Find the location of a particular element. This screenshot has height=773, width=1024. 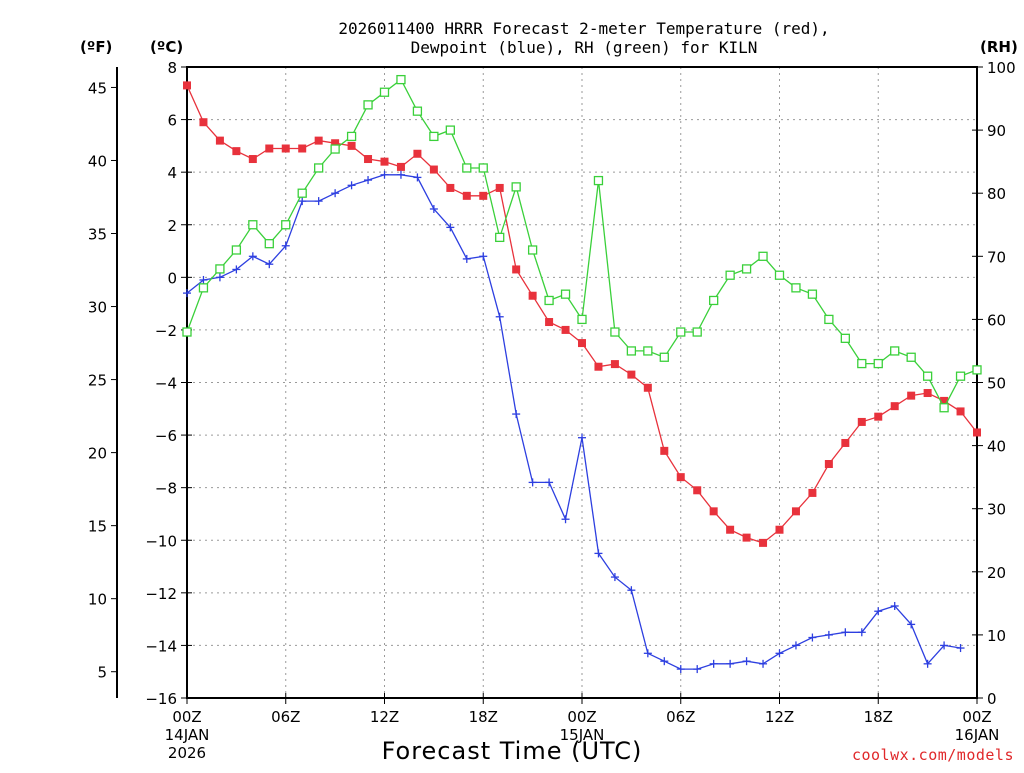

fahrenheit-tick-label: 15 is located at coordinates (97, 527).